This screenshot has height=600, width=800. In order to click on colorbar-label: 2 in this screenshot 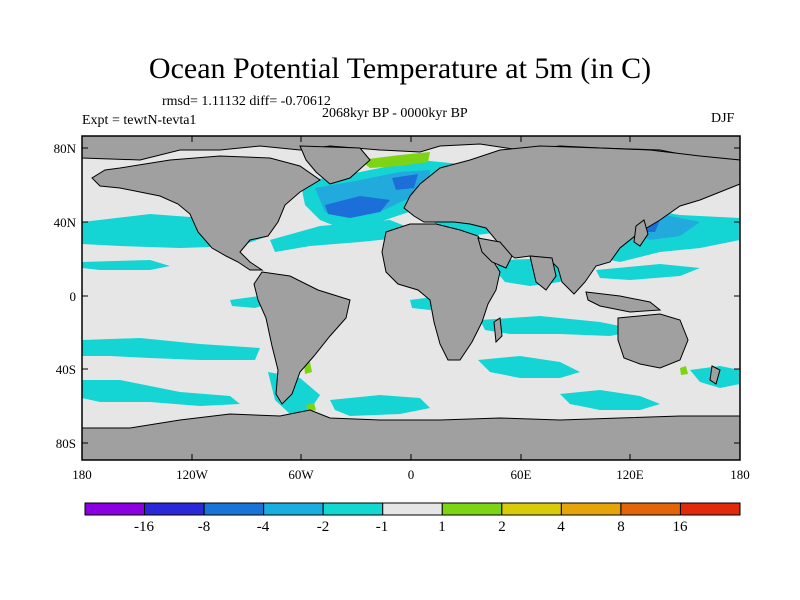, I will do `click(502, 527)`.